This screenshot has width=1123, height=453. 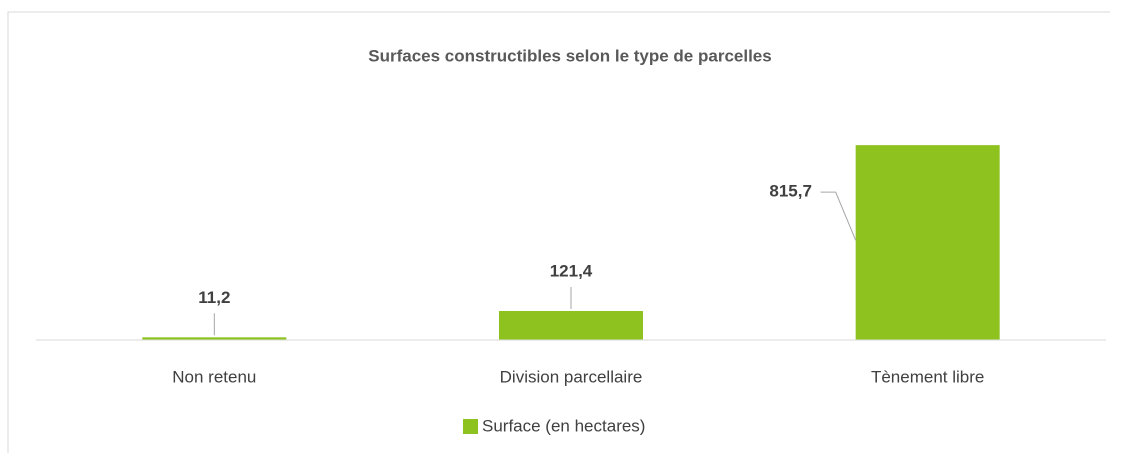 What do you see at coordinates (571, 376) in the screenshot?
I see `x-tick-label: Division parcellaire` at bounding box center [571, 376].